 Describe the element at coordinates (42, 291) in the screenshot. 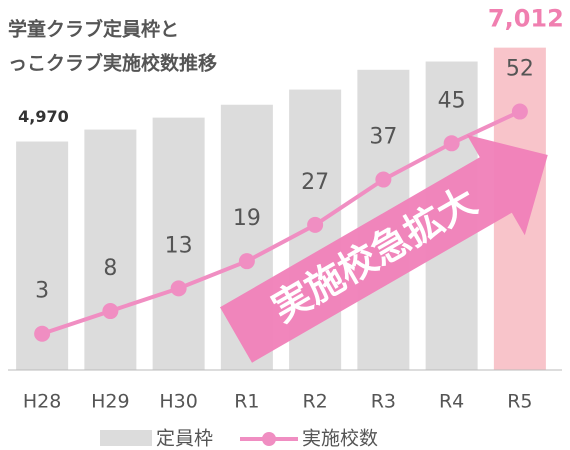

I see `line-value-label: 3` at that location.